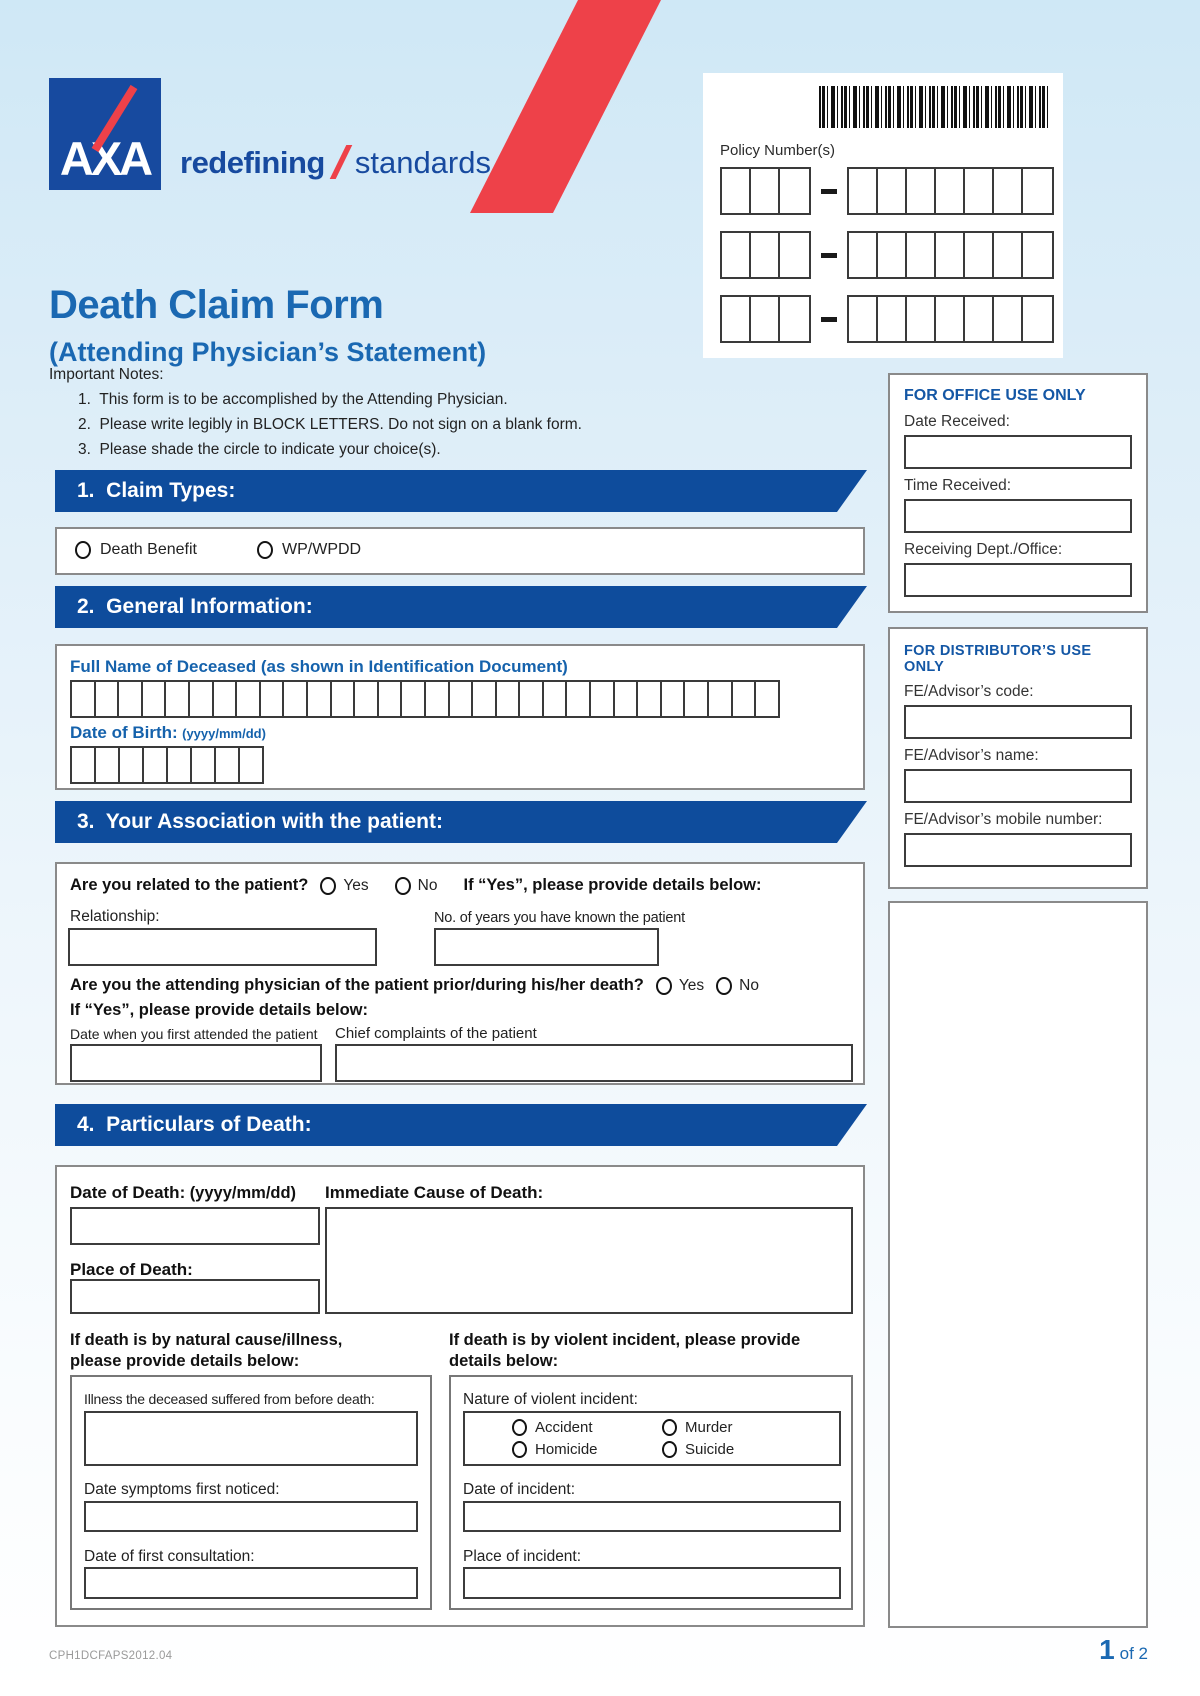 This screenshot has width=1200, height=1696. I want to click on attending-no-radio, so click(724, 985).